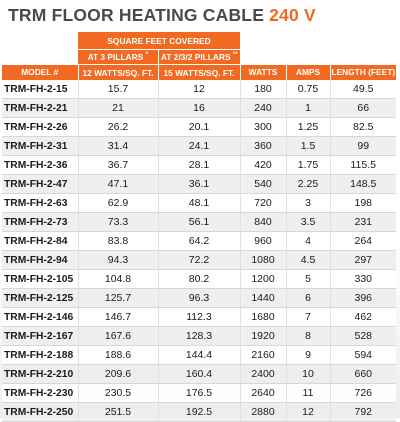 This screenshot has height=422, width=400. Describe the element at coordinates (307, 298) in the screenshot. I see `cell-amps: 6` at that location.